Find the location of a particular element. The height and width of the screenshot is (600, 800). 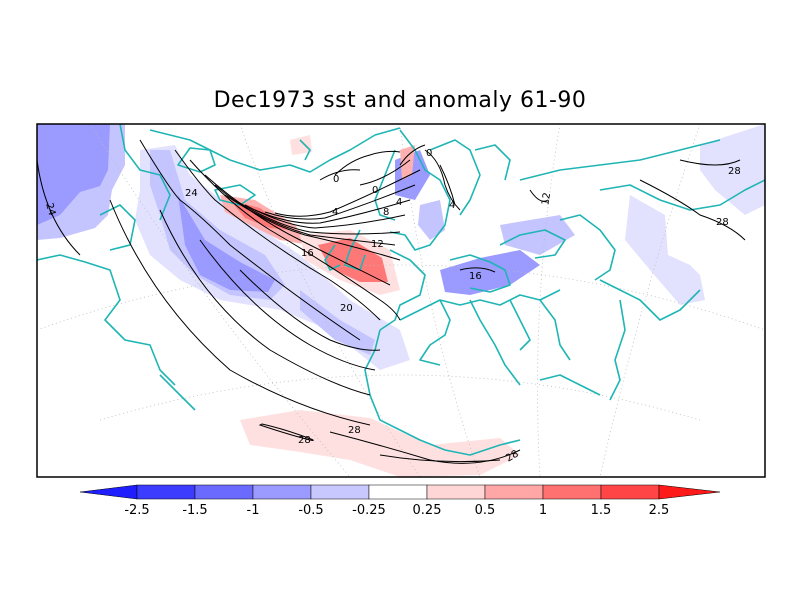

colorbar-label: -2.5 is located at coordinates (136, 510).